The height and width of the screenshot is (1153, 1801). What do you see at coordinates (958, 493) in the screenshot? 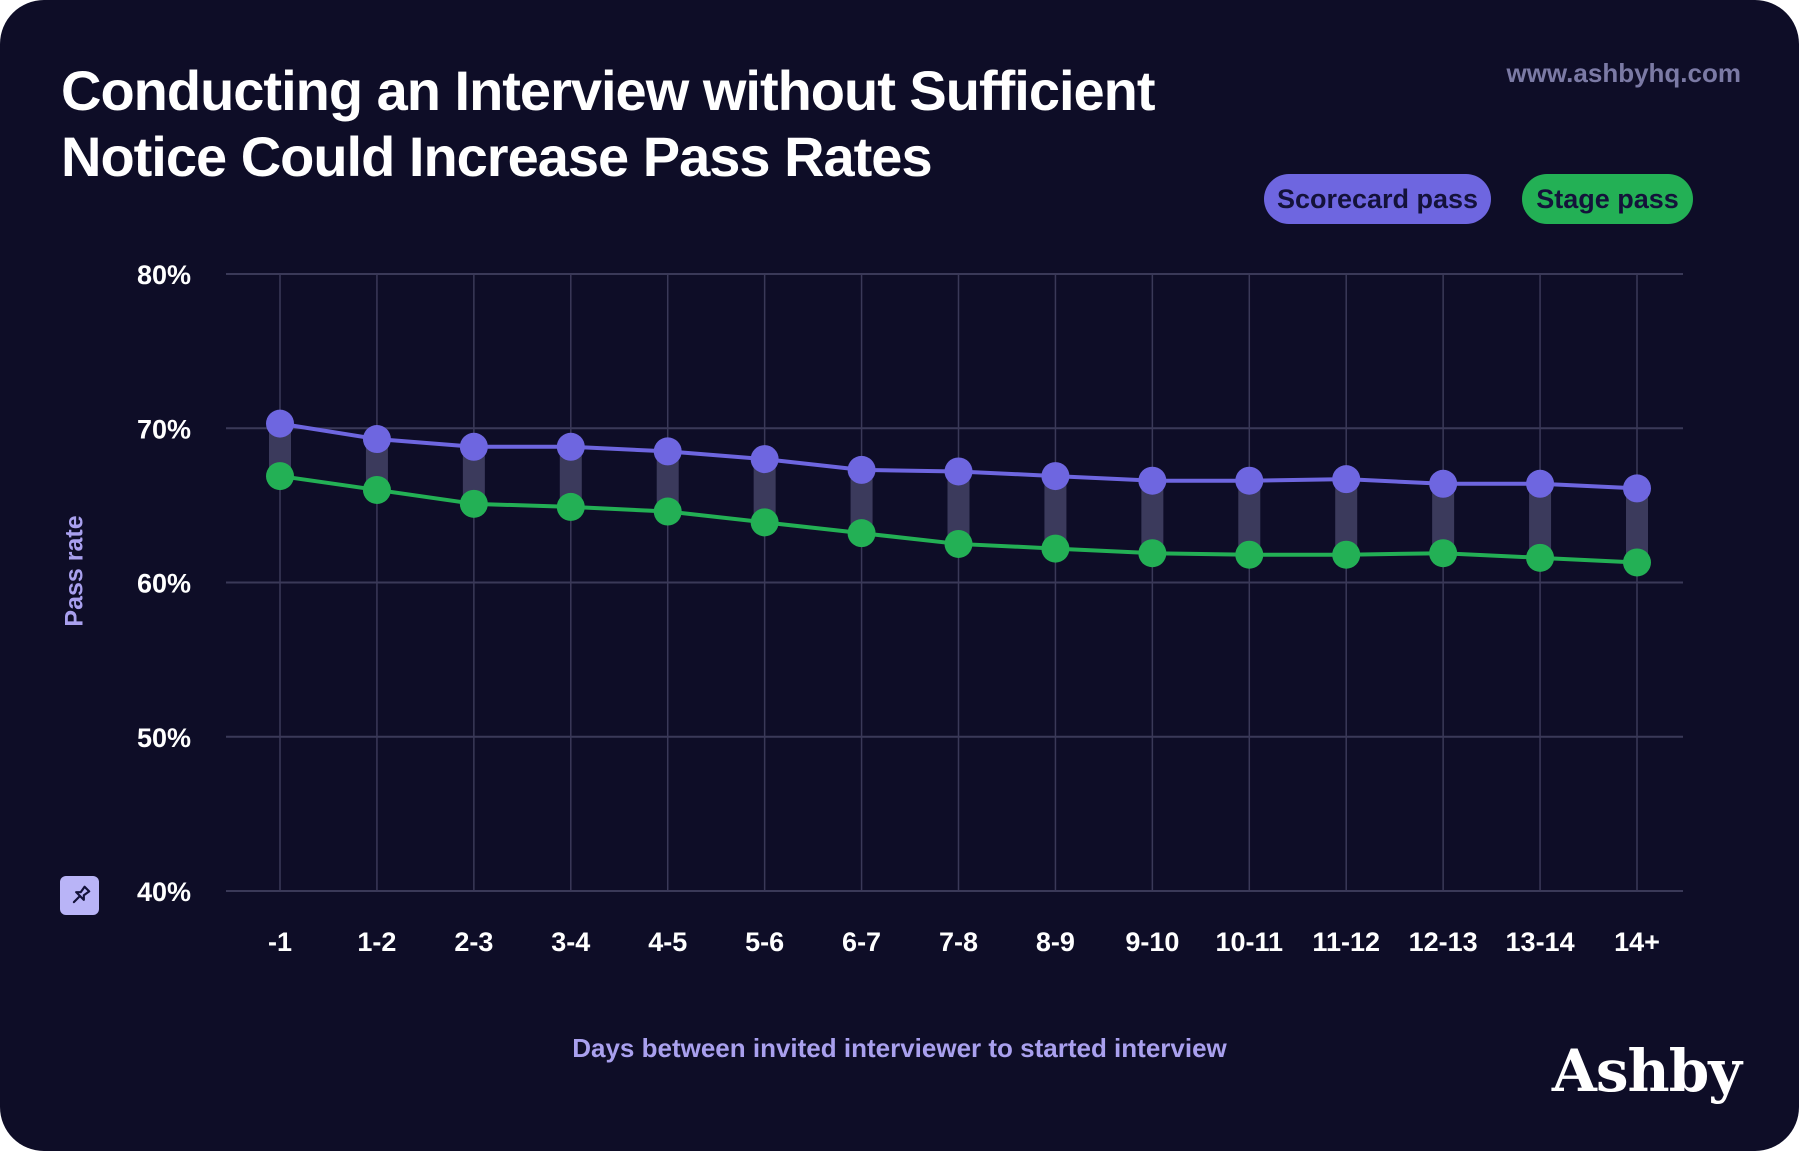
I see `data-points` at bounding box center [958, 493].